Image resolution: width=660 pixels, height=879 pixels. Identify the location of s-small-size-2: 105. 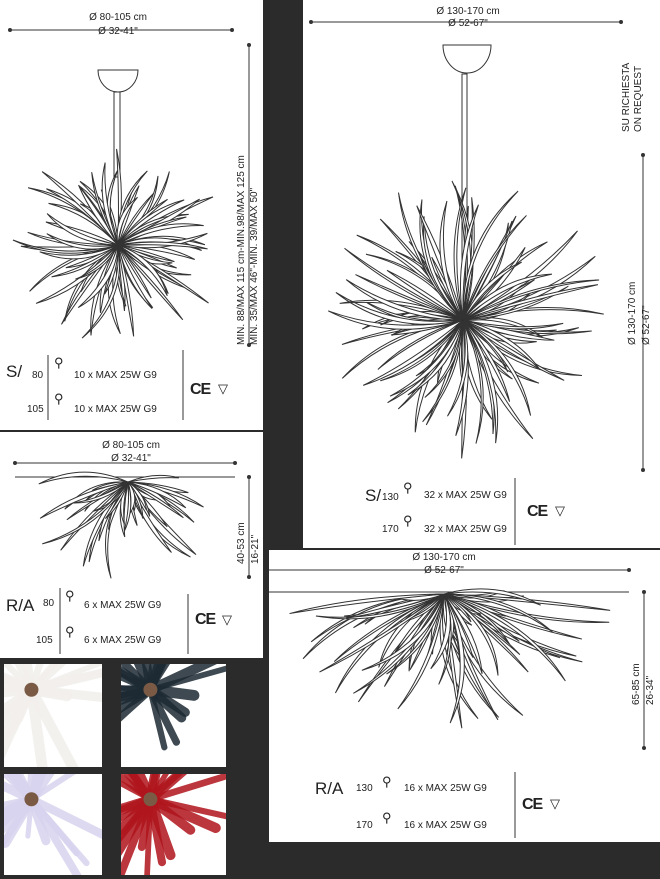
(35, 409).